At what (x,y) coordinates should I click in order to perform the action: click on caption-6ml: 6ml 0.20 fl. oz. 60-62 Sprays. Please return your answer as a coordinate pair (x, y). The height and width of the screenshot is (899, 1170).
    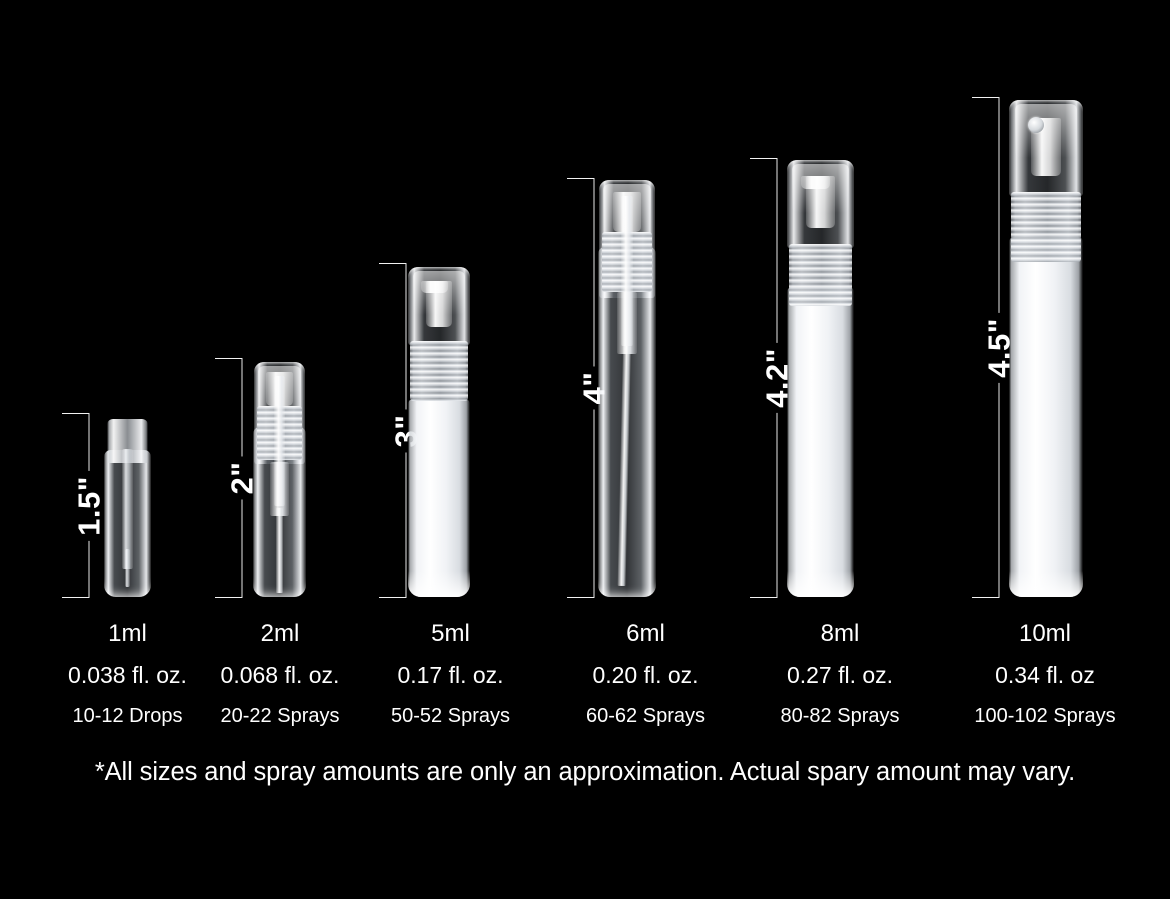
    Looking at the image, I should click on (645, 673).